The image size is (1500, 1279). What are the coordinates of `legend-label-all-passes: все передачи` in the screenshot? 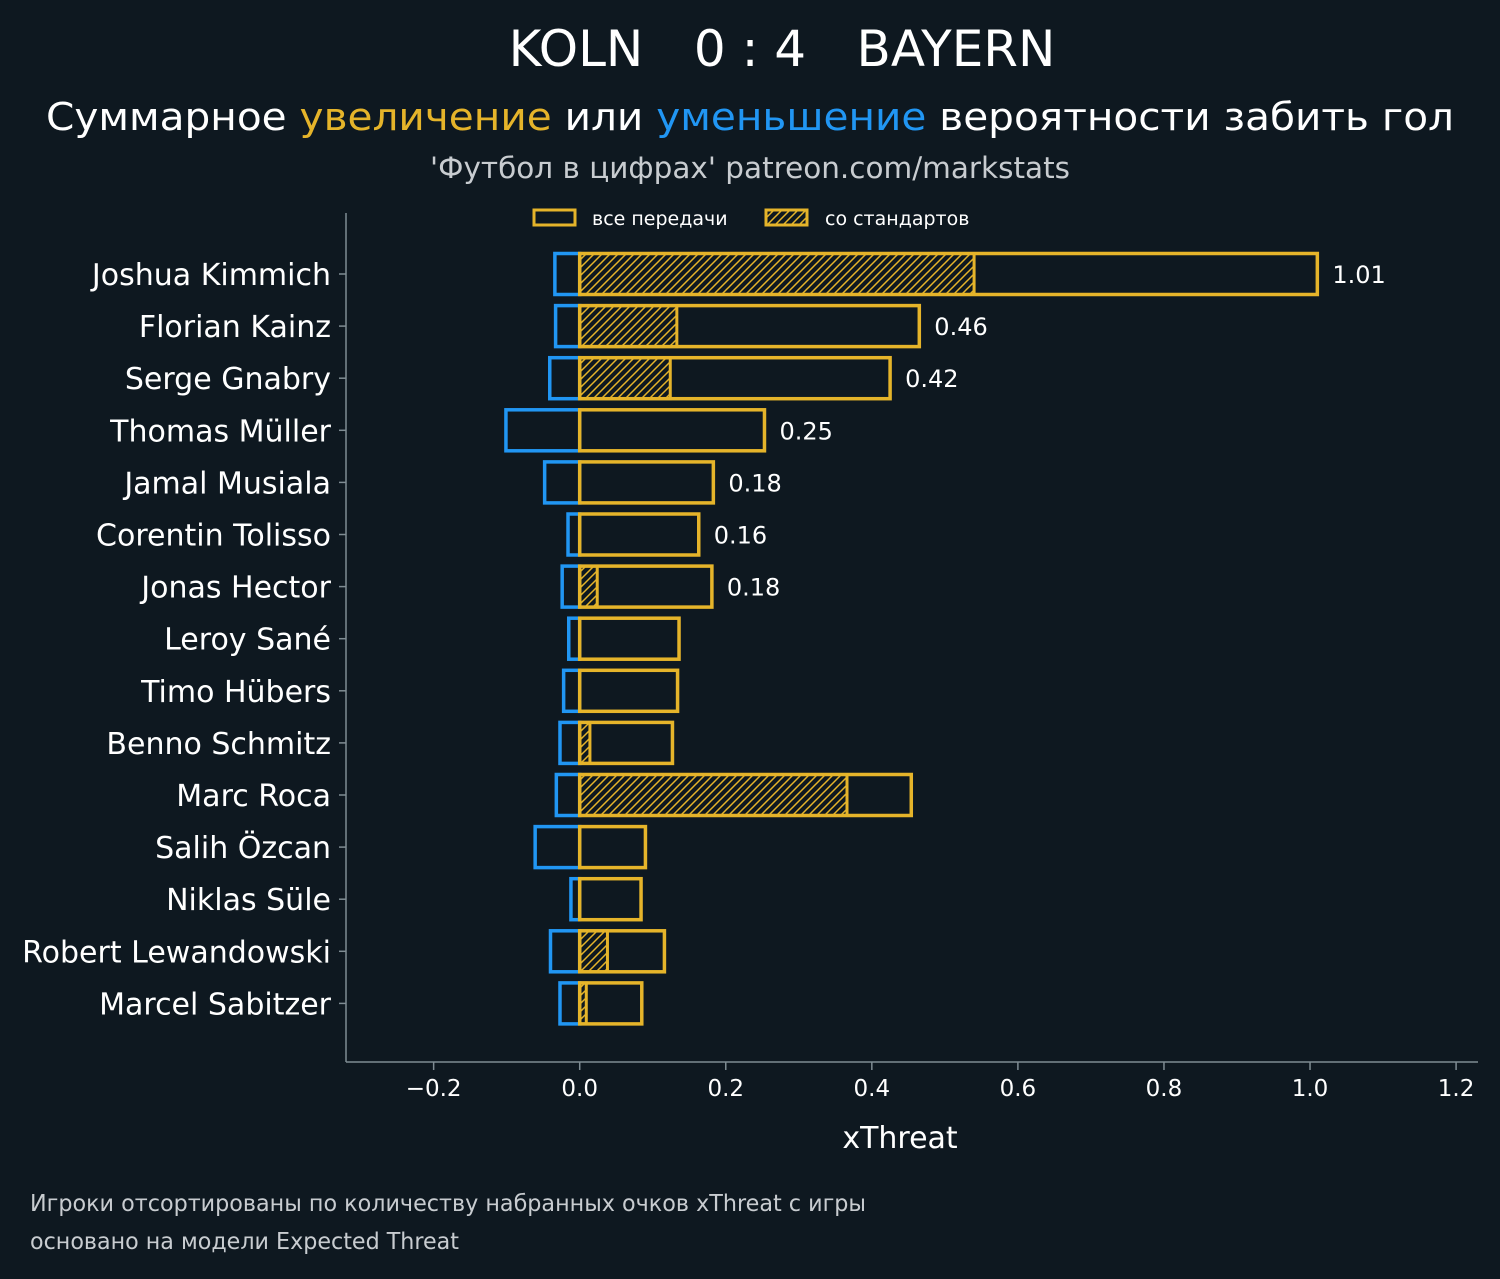 It's located at (660, 219).